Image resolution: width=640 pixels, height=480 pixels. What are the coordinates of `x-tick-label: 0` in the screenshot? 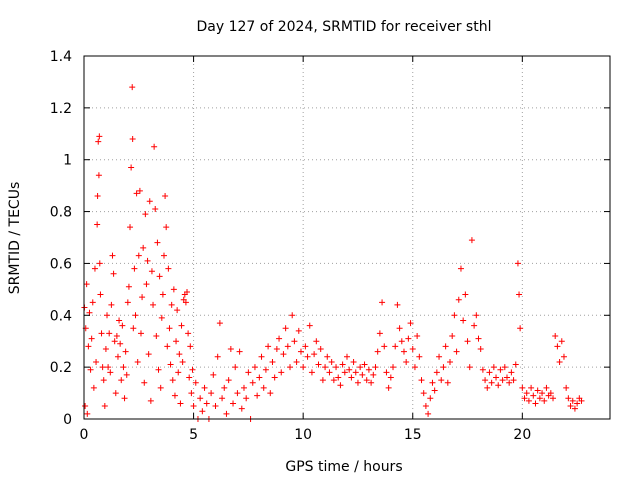 It's located at (84, 435).